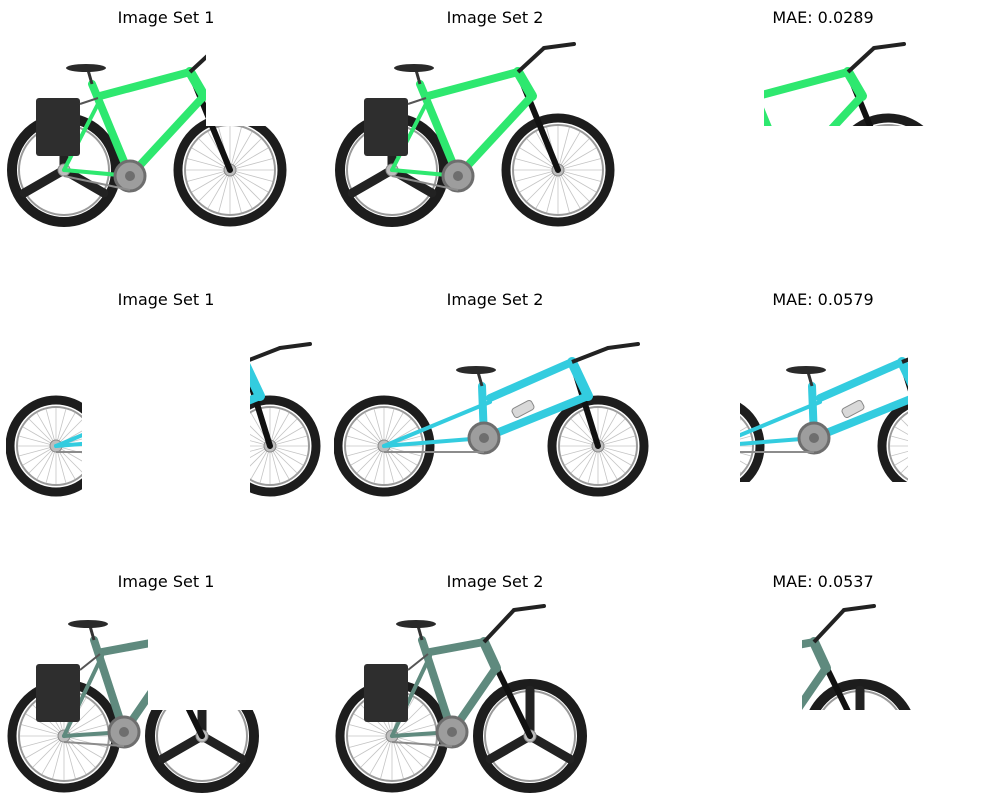 Image resolution: width=990 pixels, height=802 pixels. I want to click on row2-mae-title: MAE: 0.0579, so click(822, 299).